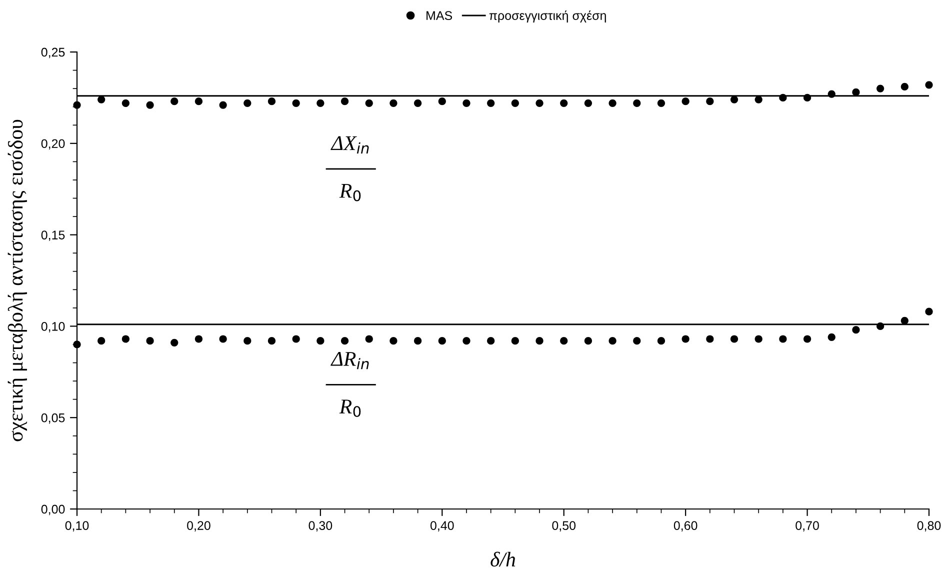 This screenshot has width=942, height=572. What do you see at coordinates (929, 526) in the screenshot?
I see `x-tick-label: 0,80` at bounding box center [929, 526].